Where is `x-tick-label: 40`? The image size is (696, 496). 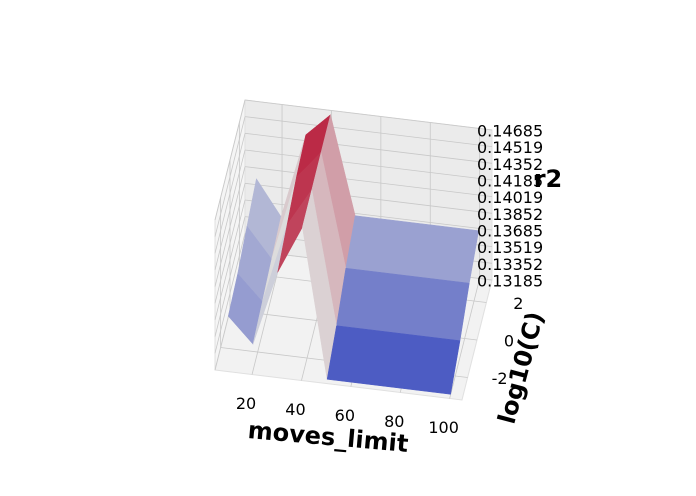
x-tick-label: 40 is located at coordinates (295, 409).